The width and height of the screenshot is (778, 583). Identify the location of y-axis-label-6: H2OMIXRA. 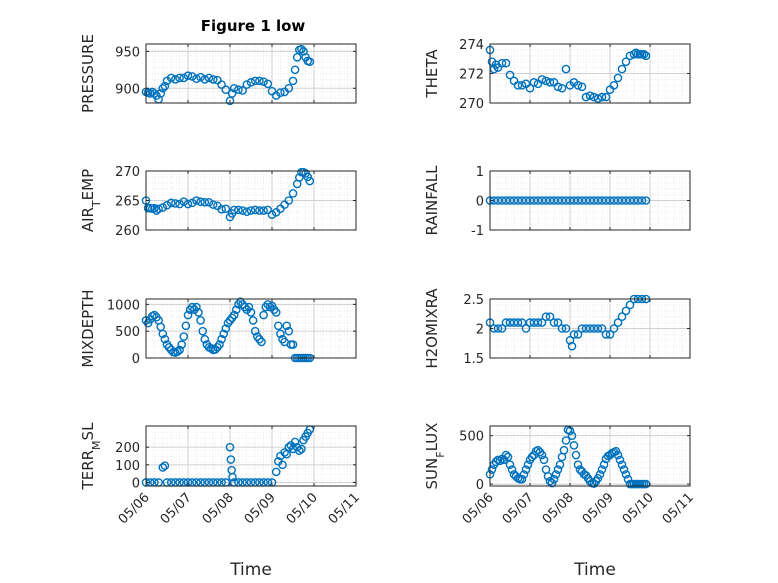
(432, 328).